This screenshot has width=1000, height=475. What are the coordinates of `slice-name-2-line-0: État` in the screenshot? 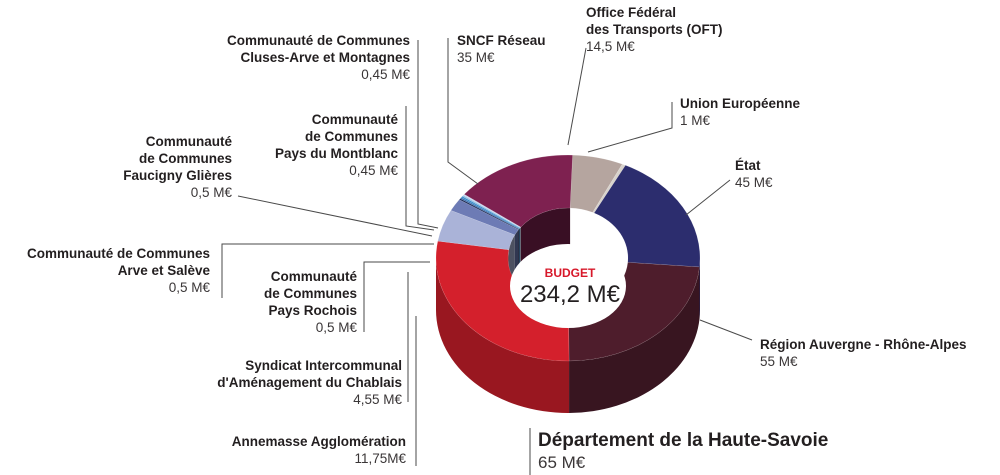 It's located at (748, 165).